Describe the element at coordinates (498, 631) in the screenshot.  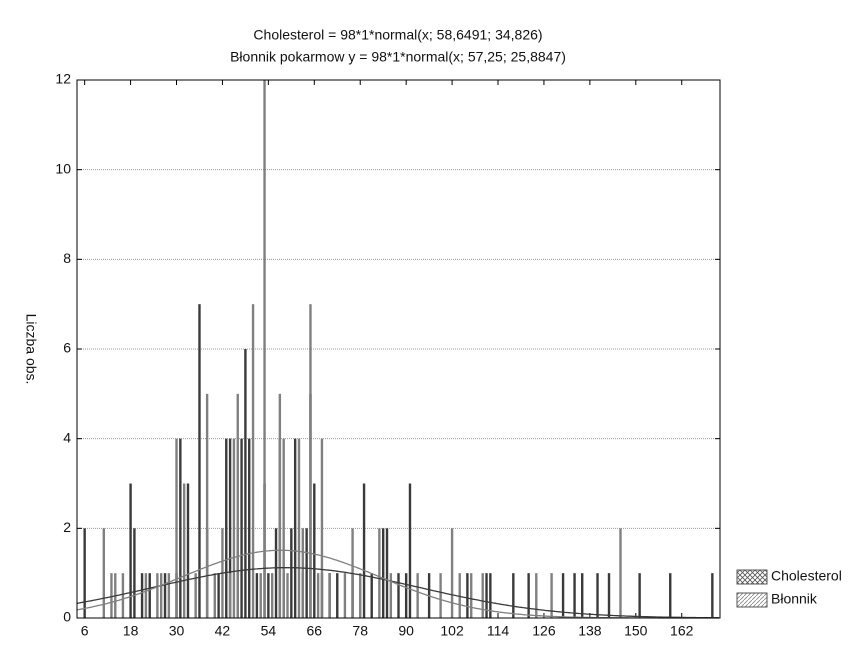
I see `x-tick-label: 114` at that location.